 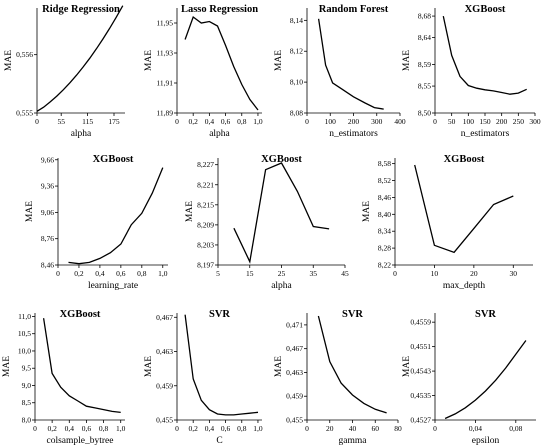 I want to click on y-tick-label: 8,227, so click(x=205, y=164).